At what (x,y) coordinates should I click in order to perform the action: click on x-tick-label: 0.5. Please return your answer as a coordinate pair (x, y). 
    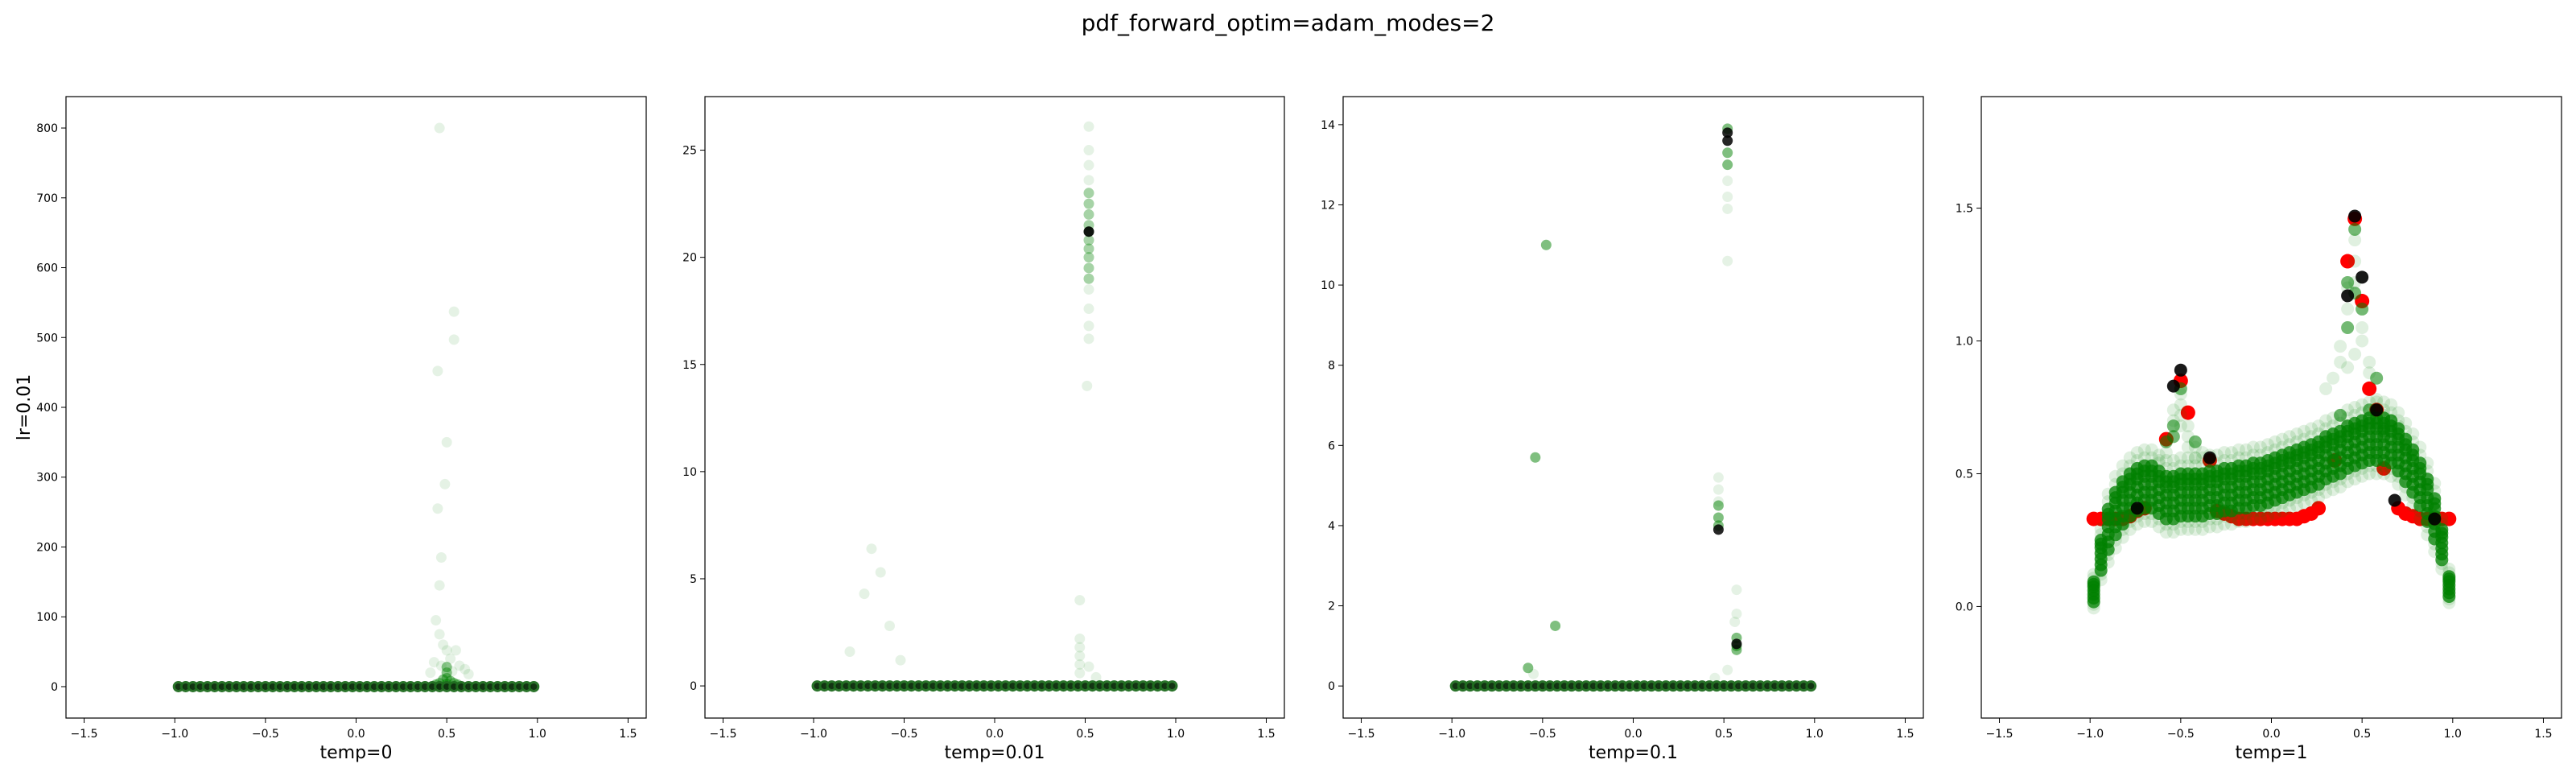
    Looking at the image, I should click on (446, 734).